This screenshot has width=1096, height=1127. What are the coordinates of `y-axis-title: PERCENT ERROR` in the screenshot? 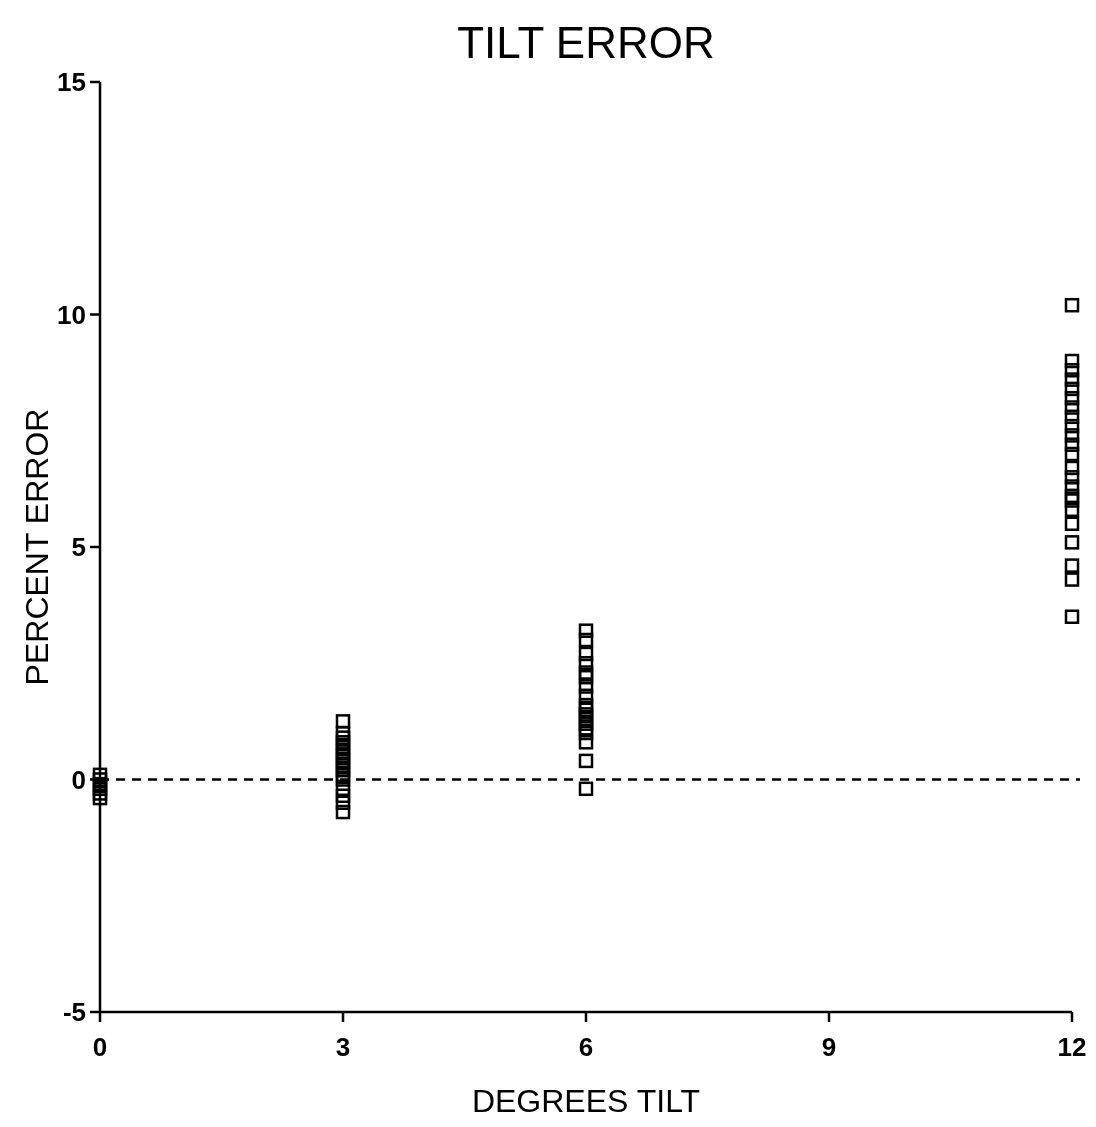 It's located at (37, 547).